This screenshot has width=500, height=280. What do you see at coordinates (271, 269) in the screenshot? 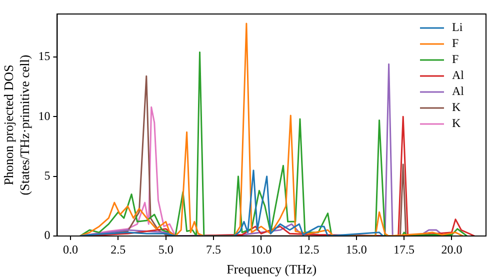
I see `x-axis-title: Frequency (THz)` at bounding box center [271, 269].